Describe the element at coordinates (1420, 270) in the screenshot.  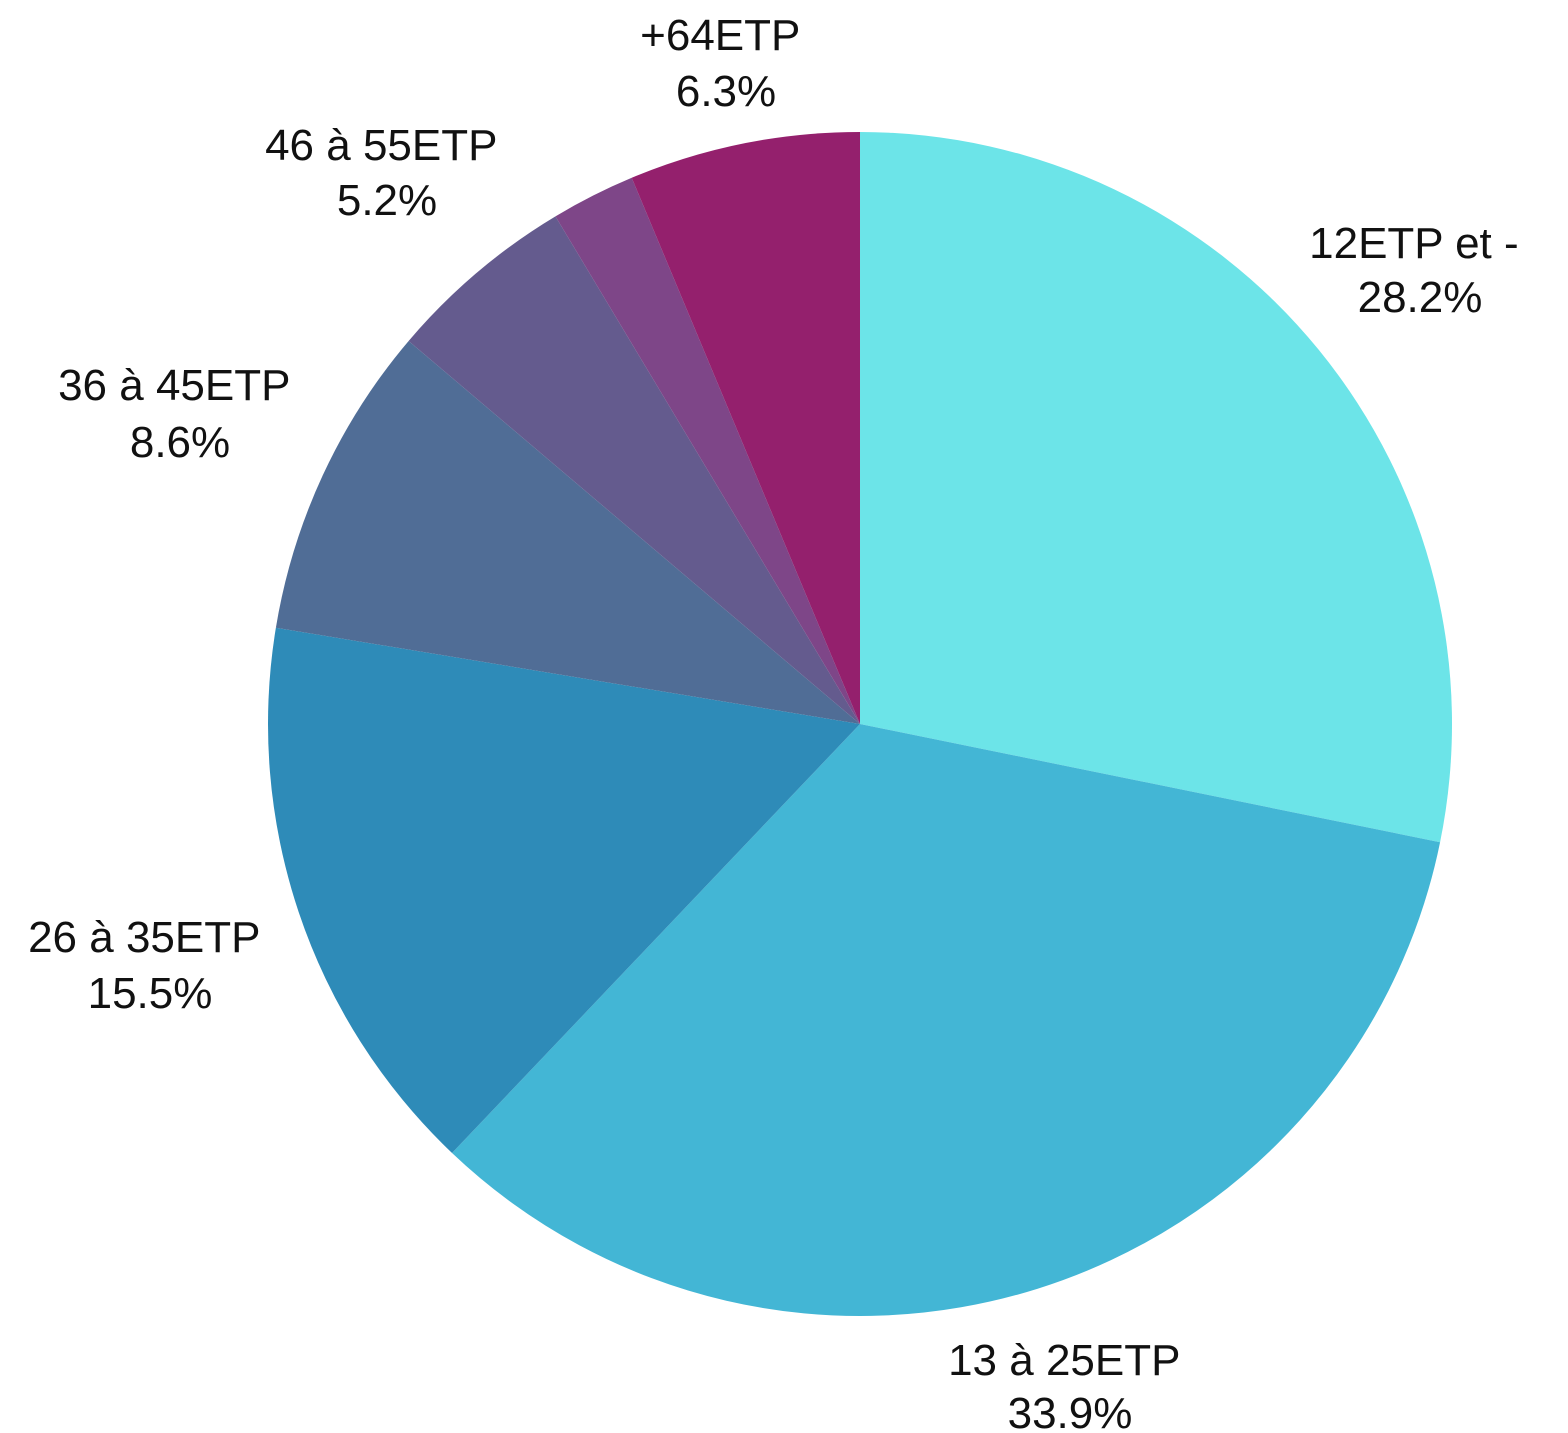
I see `slice-label-12etp: 12ETP et - 28.2%` at that location.